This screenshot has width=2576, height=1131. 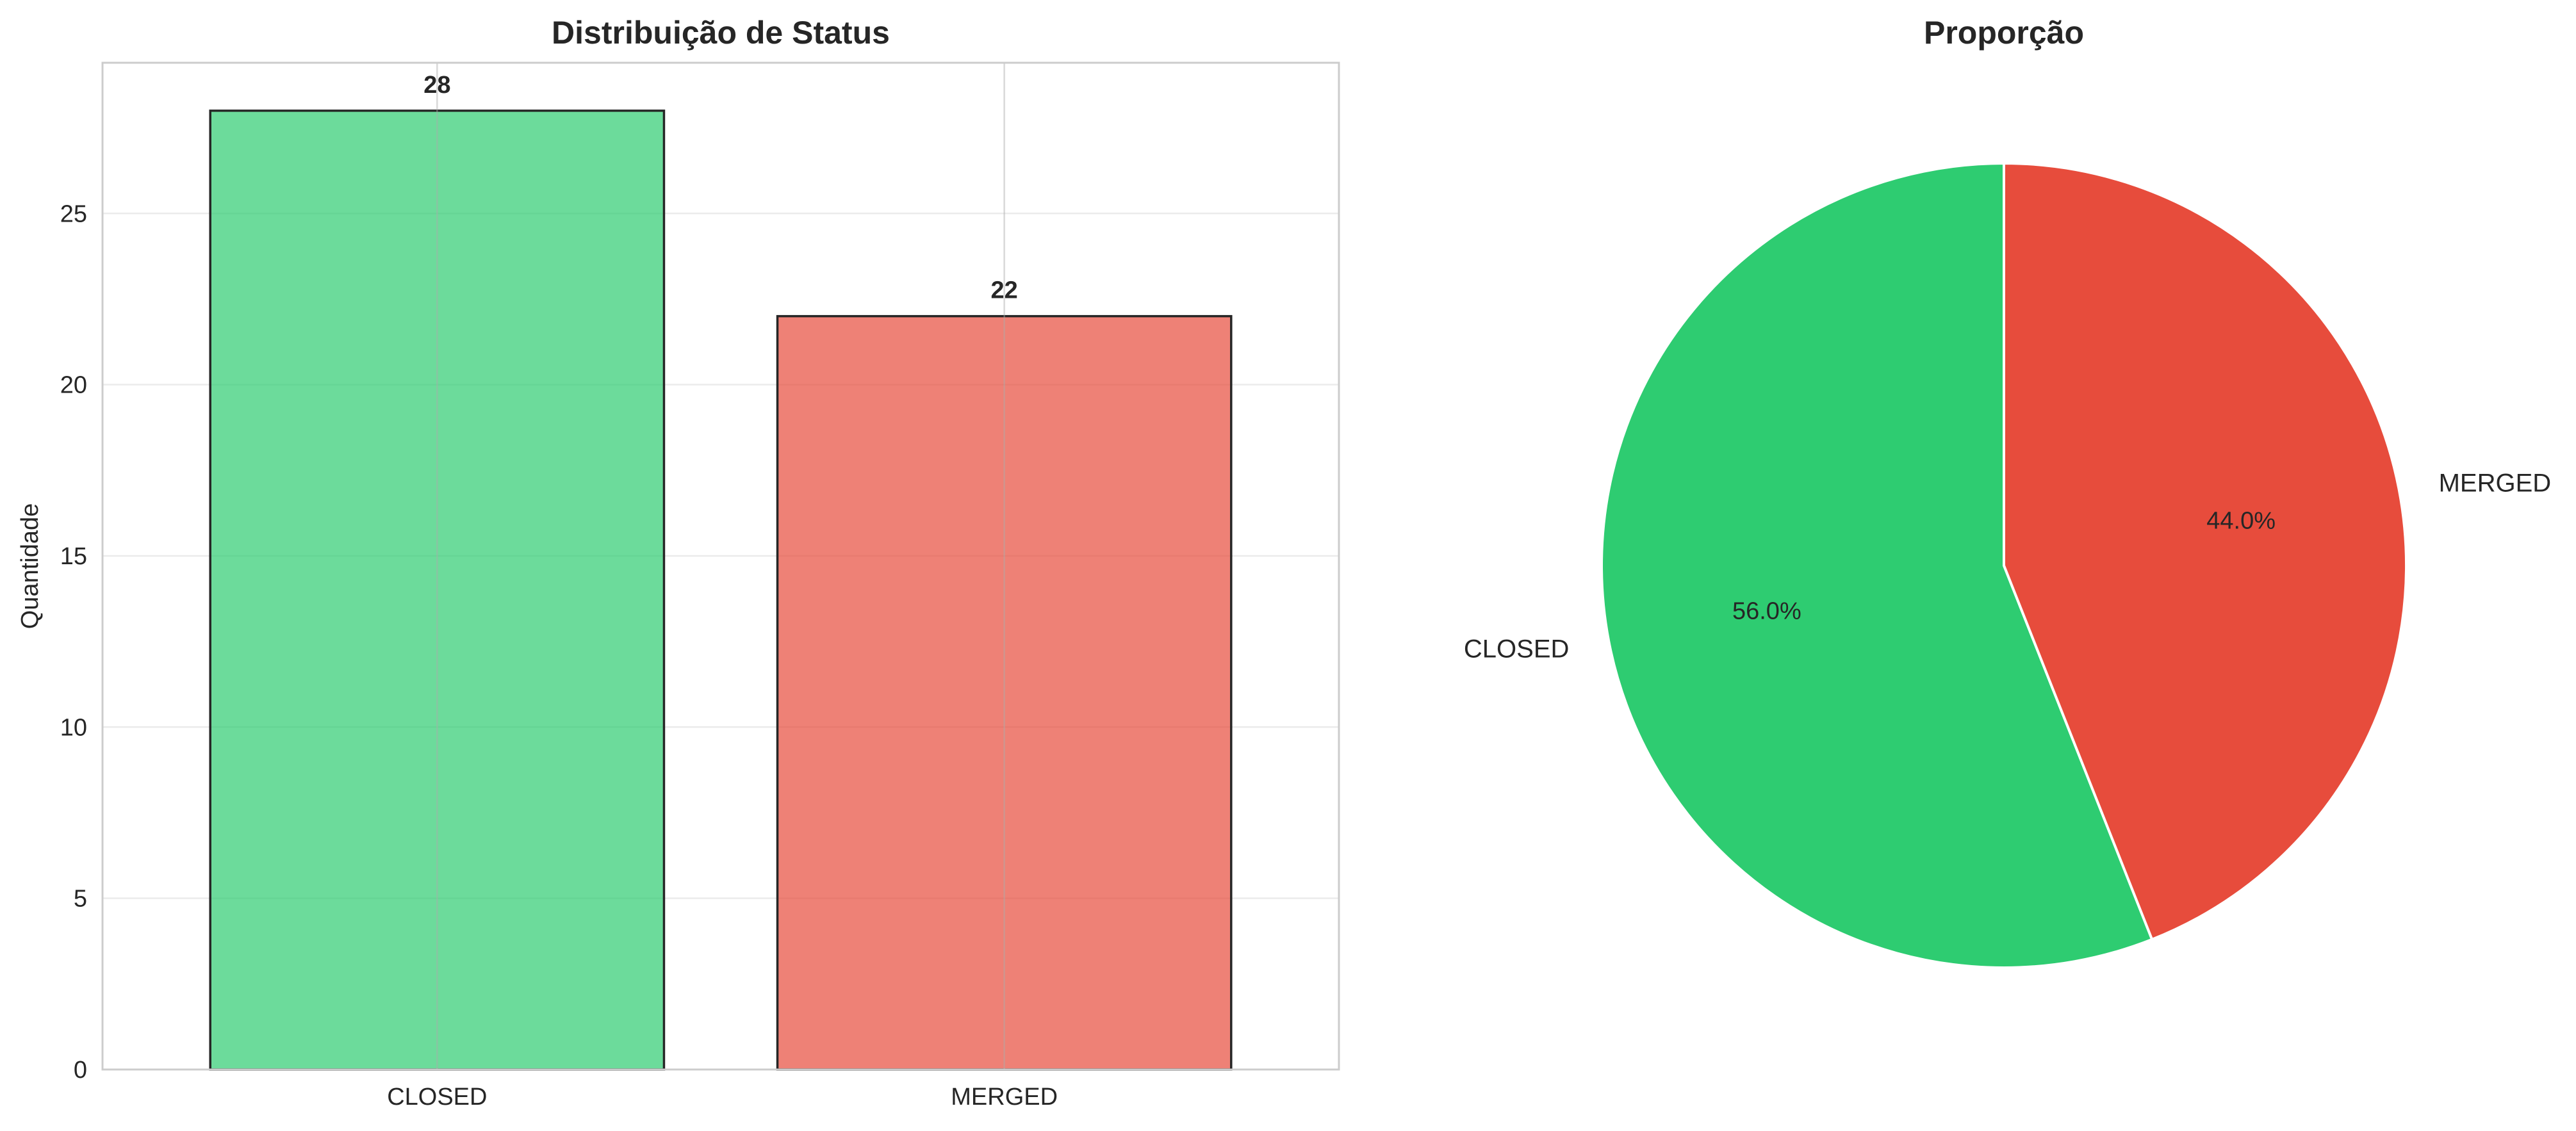 I want to click on bar-value-labels: 28 22, so click(x=720, y=188).